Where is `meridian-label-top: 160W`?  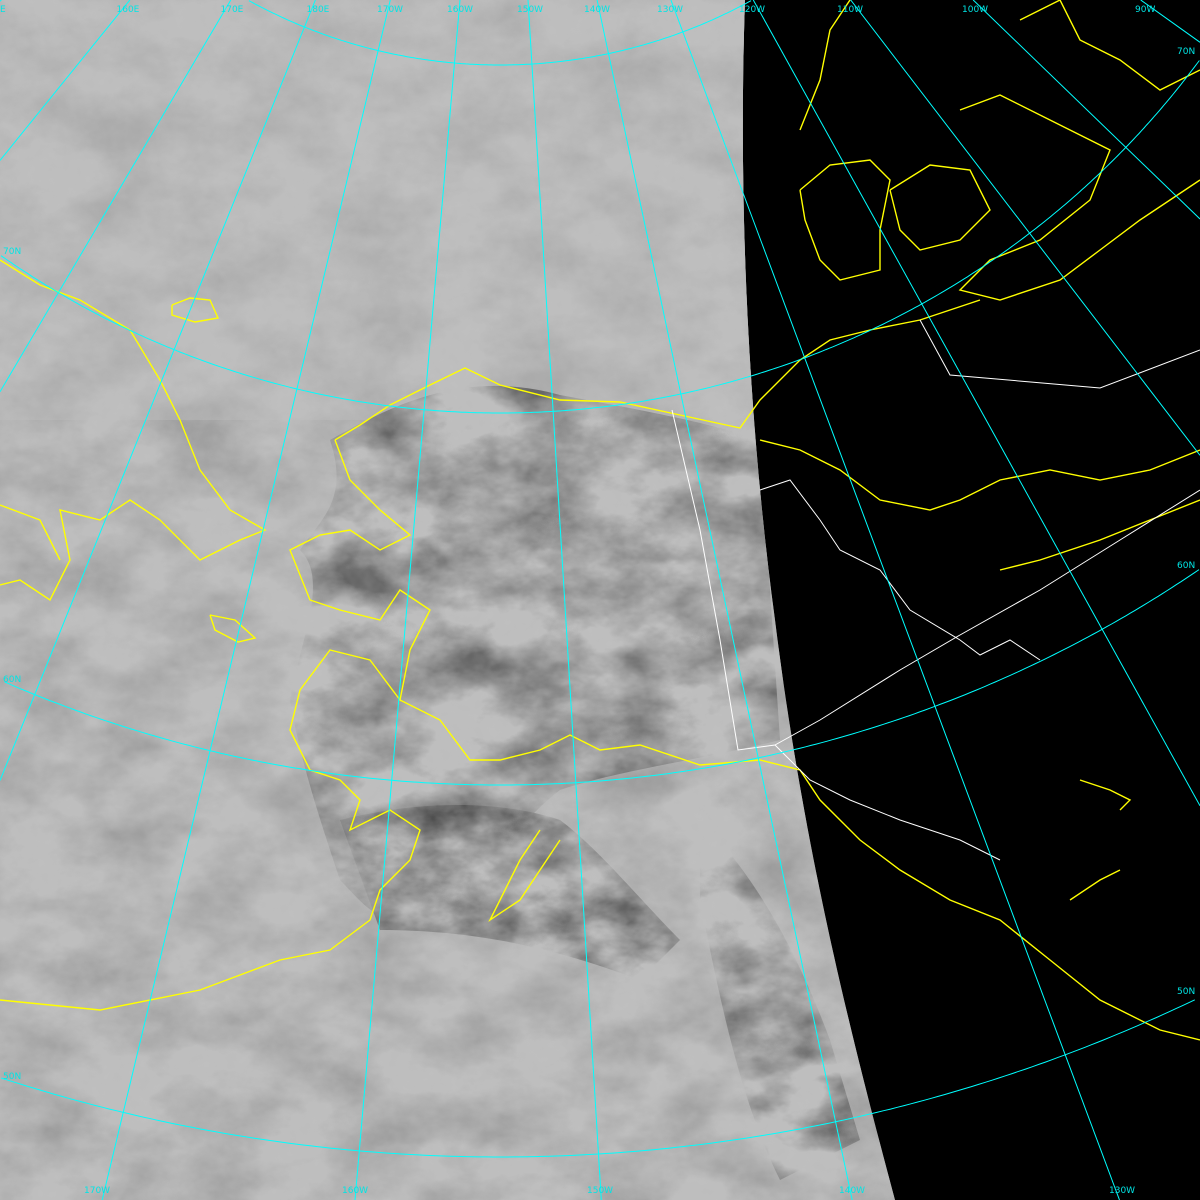 meridian-label-top: 160W is located at coordinates (460, 10).